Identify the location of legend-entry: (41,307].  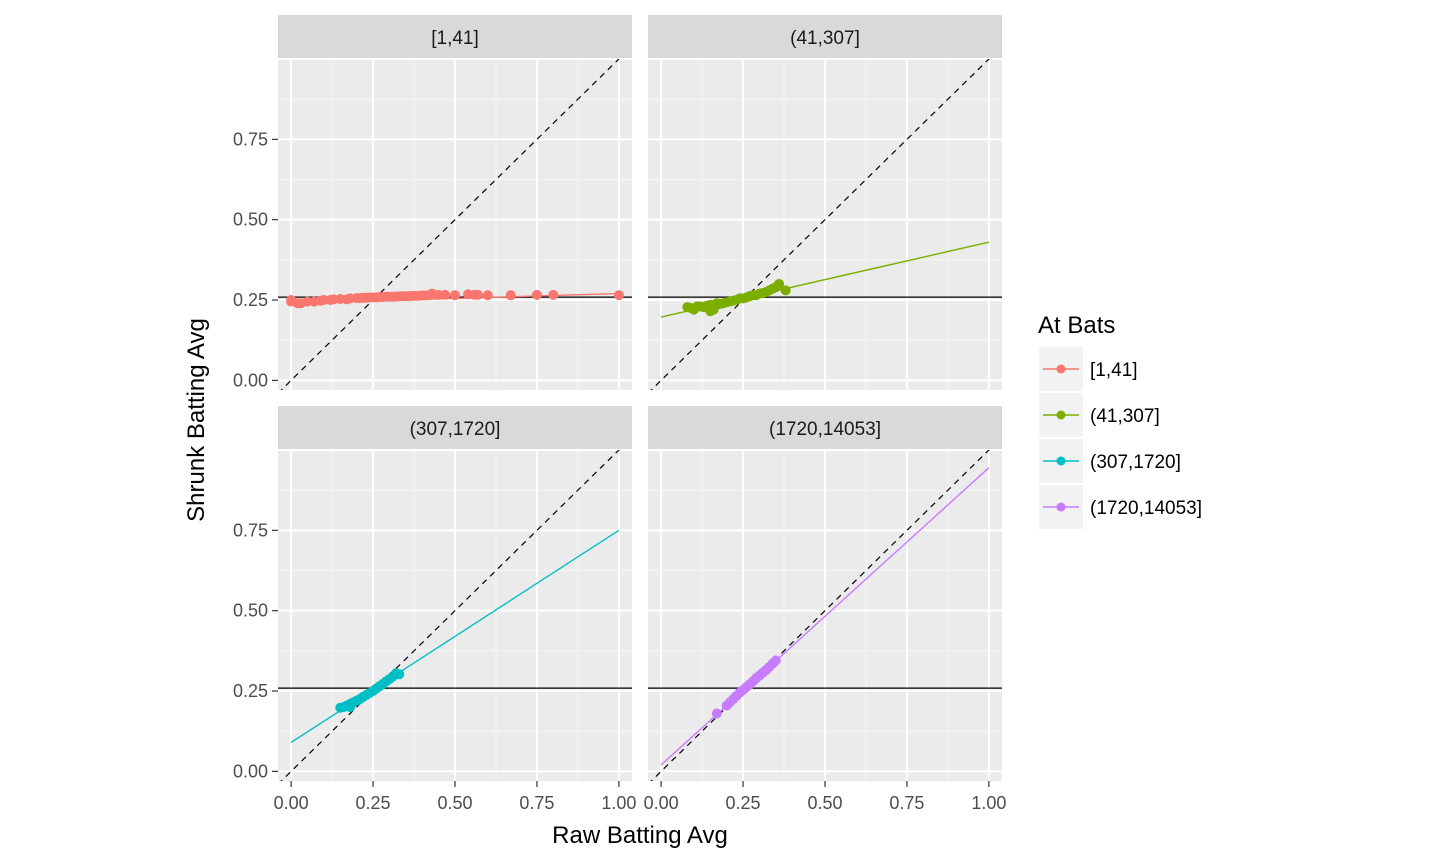
(1099, 415).